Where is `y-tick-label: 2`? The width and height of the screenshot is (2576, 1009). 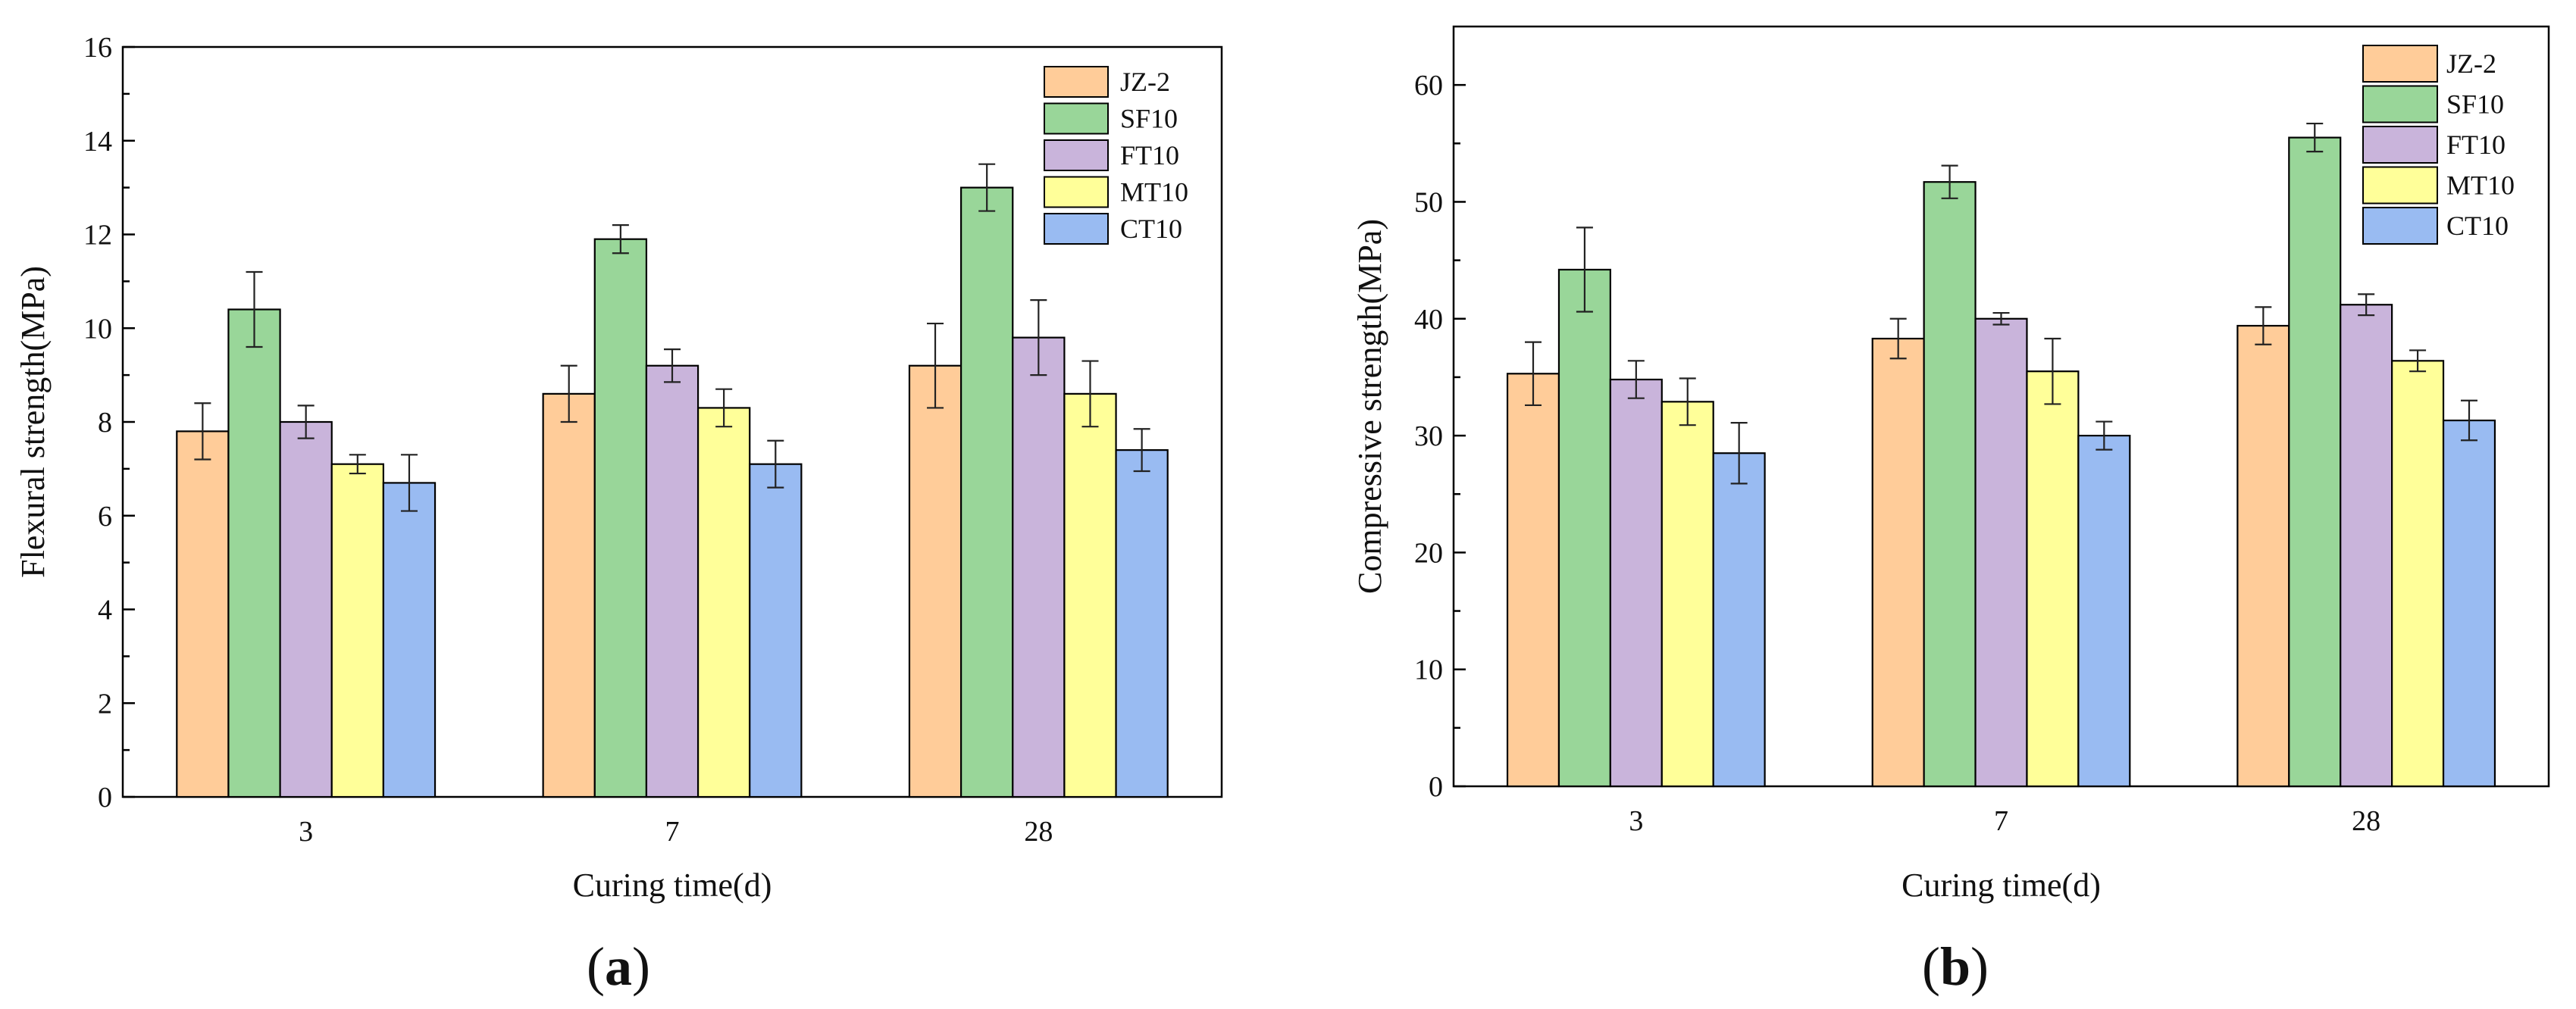
y-tick-label: 2 is located at coordinates (105, 704).